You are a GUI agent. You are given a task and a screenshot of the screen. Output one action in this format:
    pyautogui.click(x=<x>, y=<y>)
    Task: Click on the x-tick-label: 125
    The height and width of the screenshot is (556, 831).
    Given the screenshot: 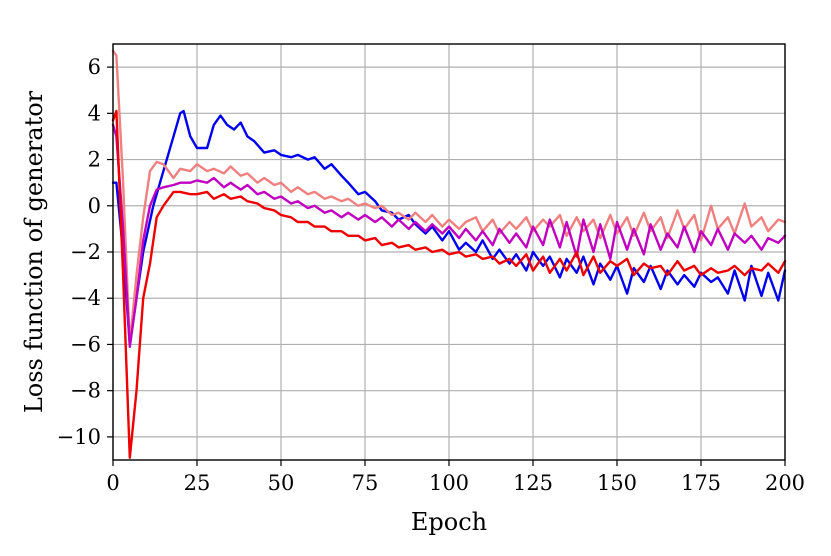 What is the action you would take?
    pyautogui.click(x=533, y=483)
    